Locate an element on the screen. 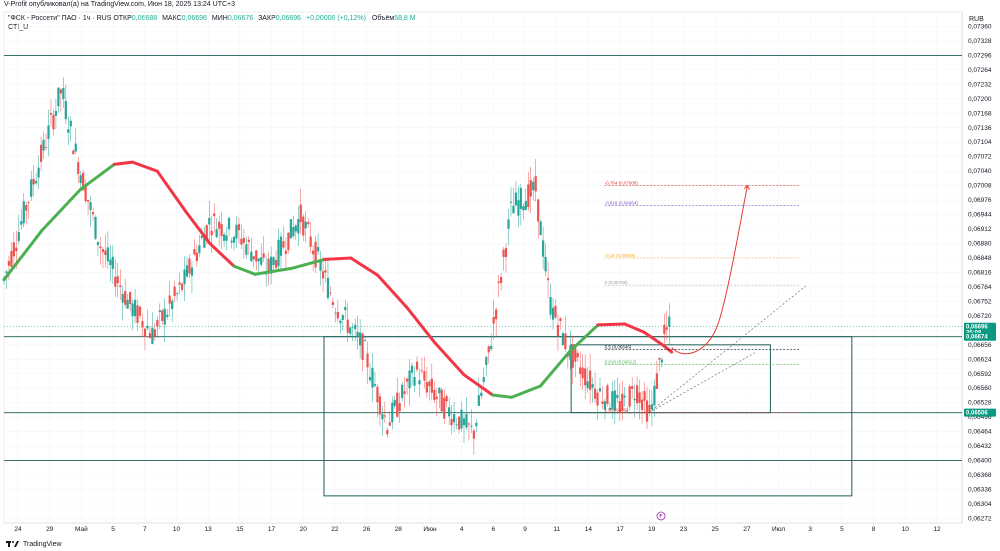 The height and width of the screenshot is (551, 1000). currency-label: RUB is located at coordinates (976, 19).